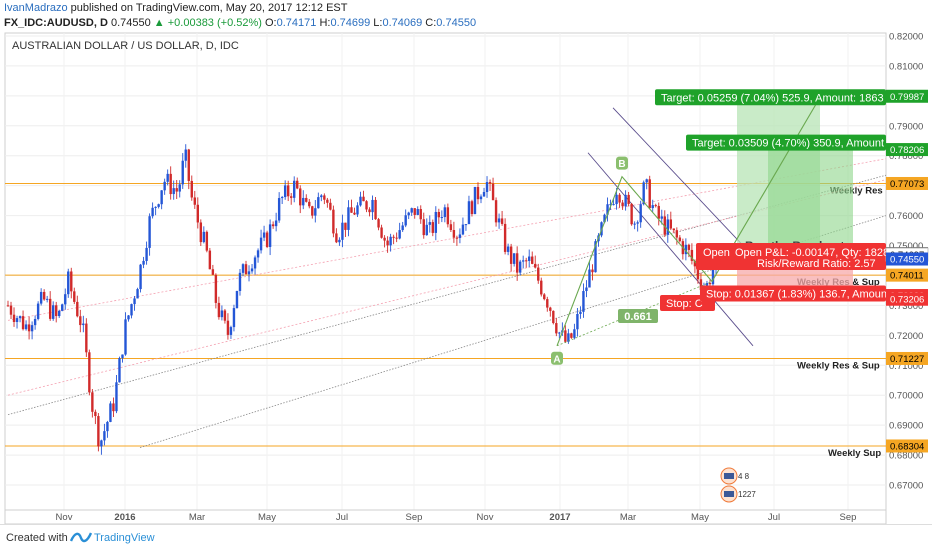  What do you see at coordinates (621, 164) in the screenshot?
I see `point-b-label: B` at bounding box center [621, 164].